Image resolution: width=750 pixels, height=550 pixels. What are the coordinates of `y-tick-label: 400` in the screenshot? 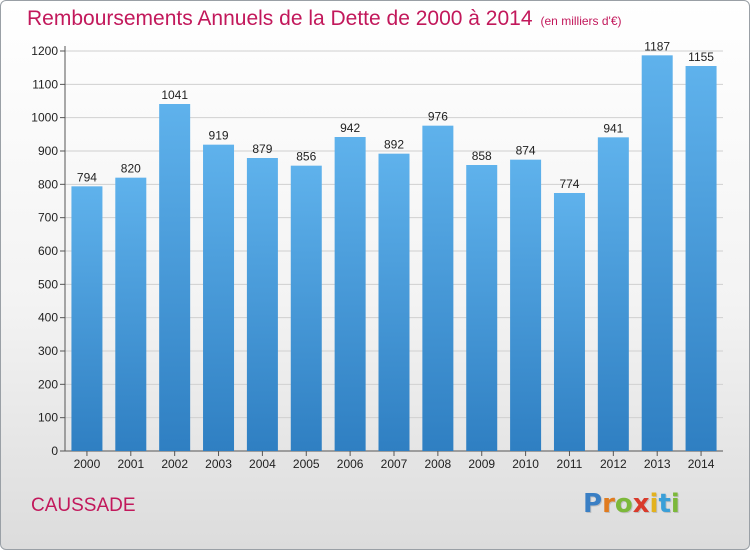 It's located at (48, 318).